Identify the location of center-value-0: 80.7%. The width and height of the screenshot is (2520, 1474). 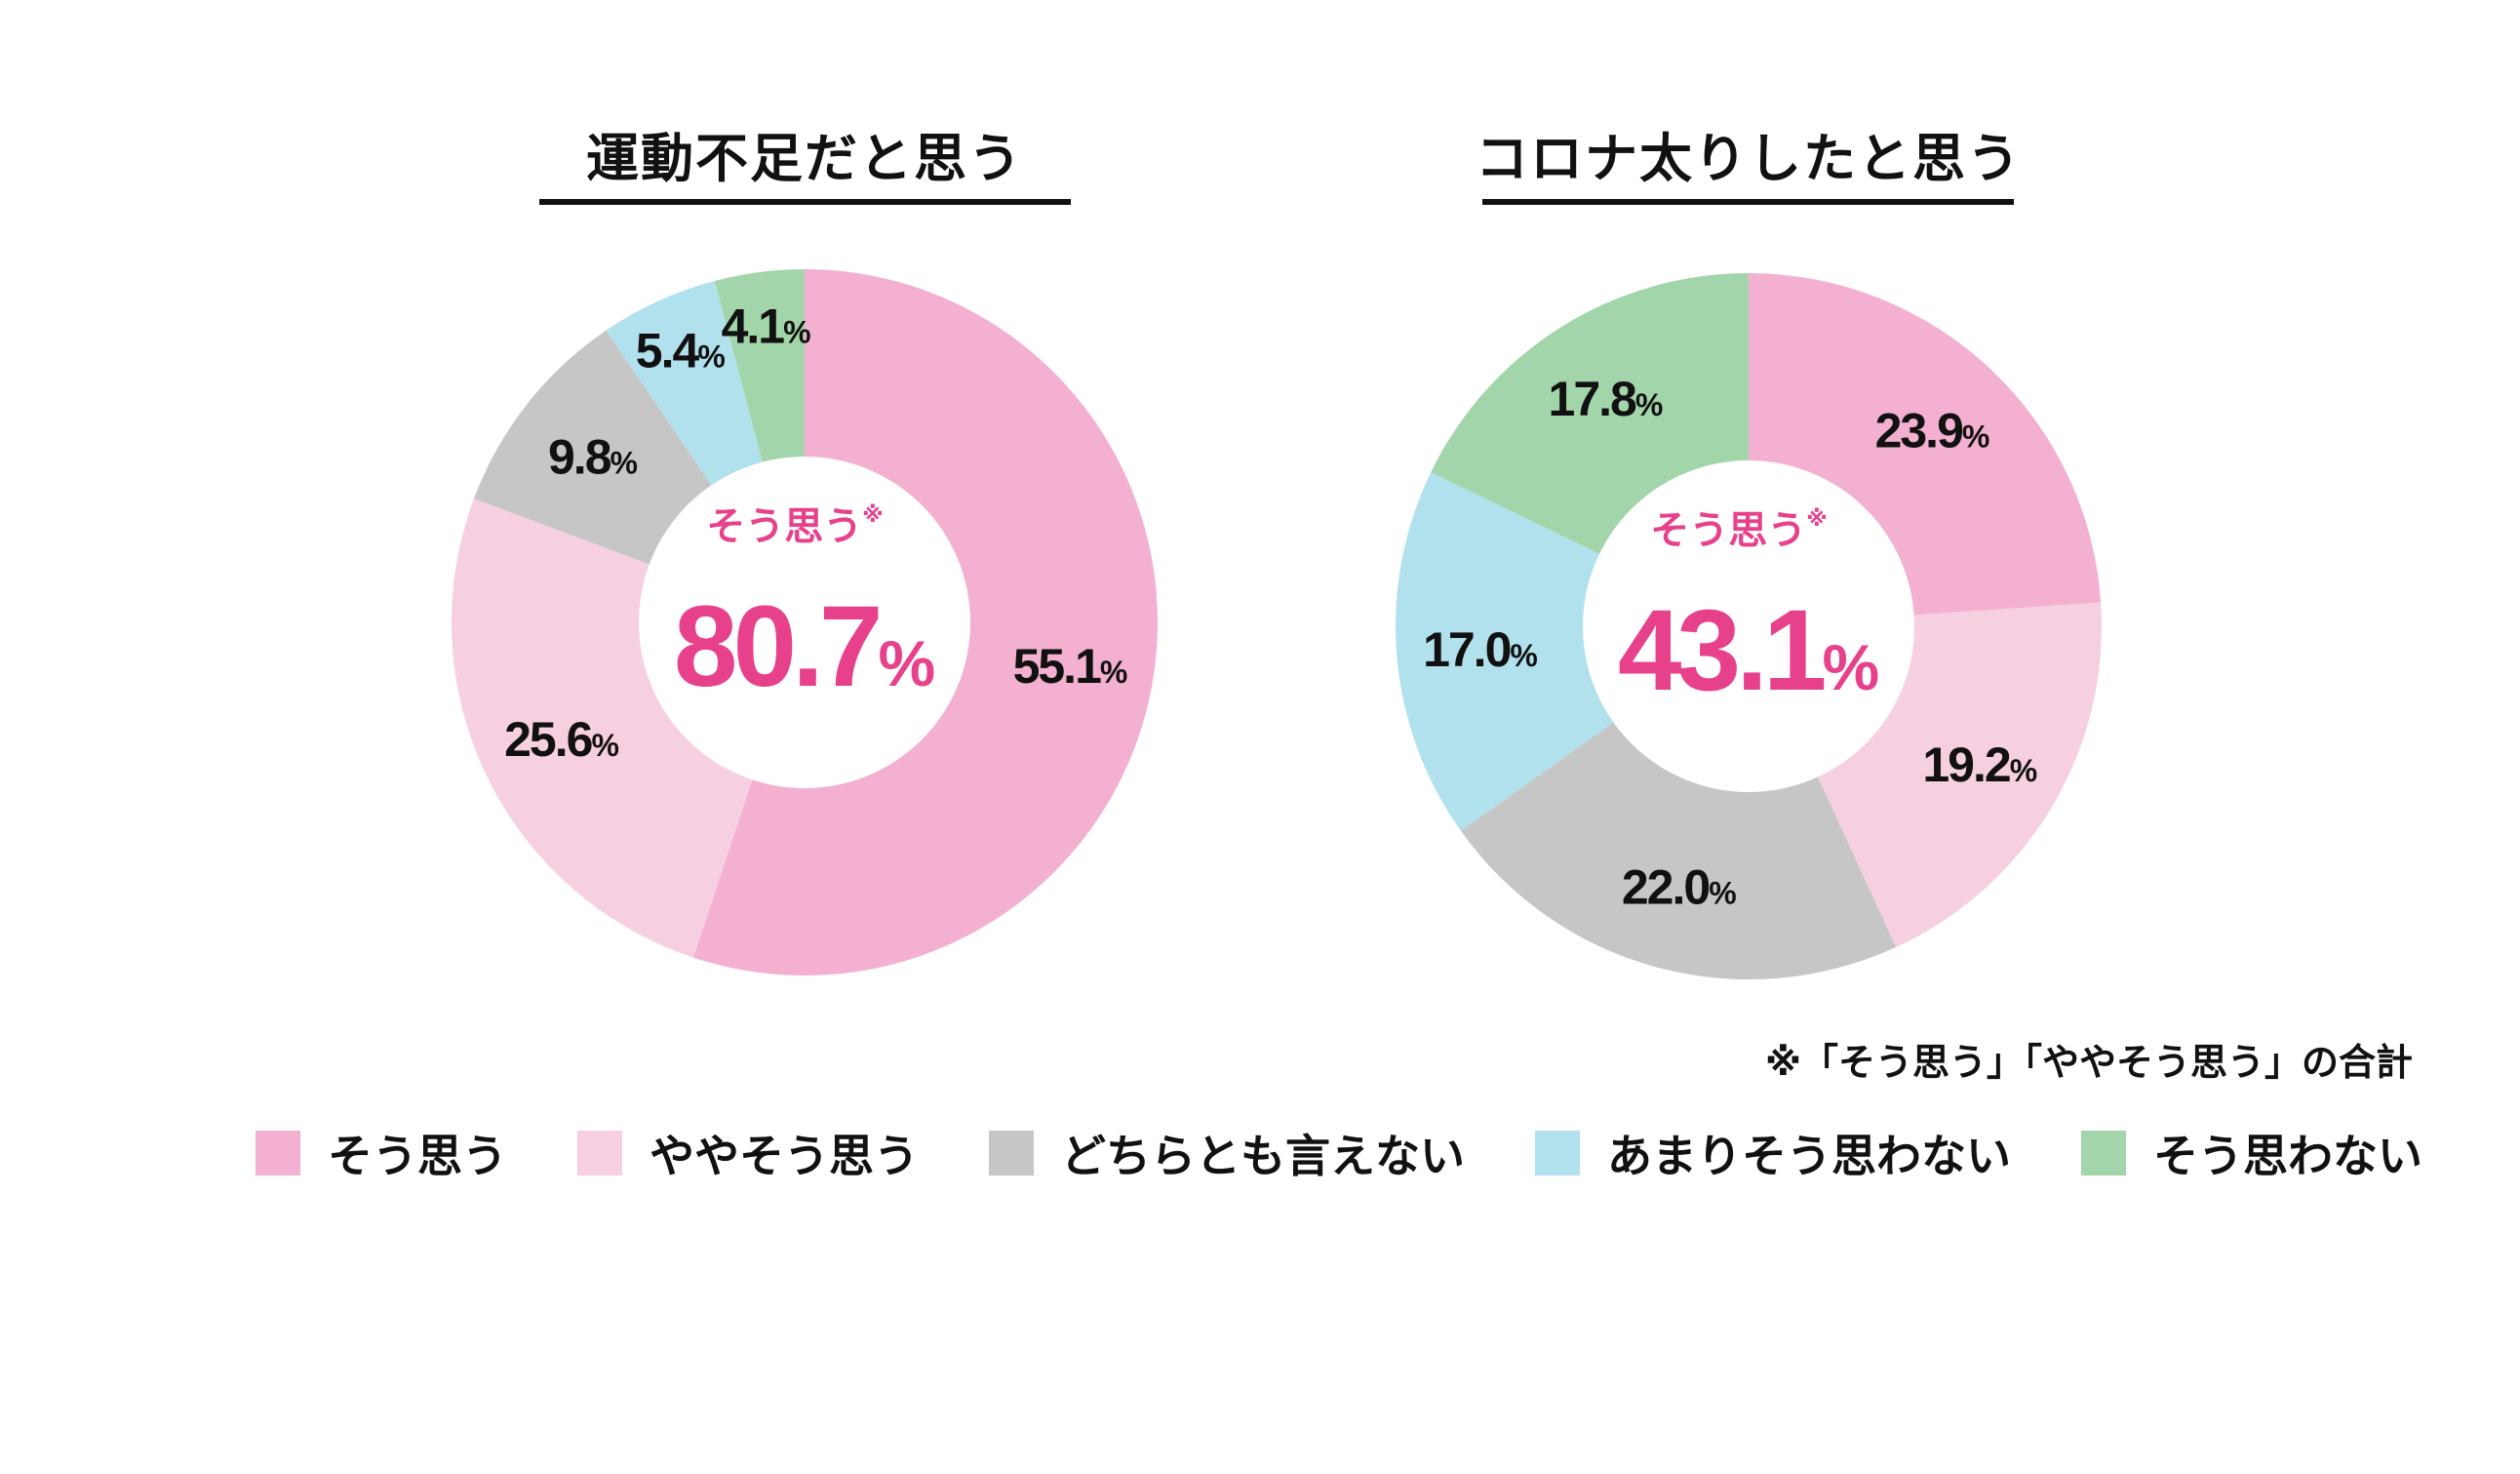
(804, 646).